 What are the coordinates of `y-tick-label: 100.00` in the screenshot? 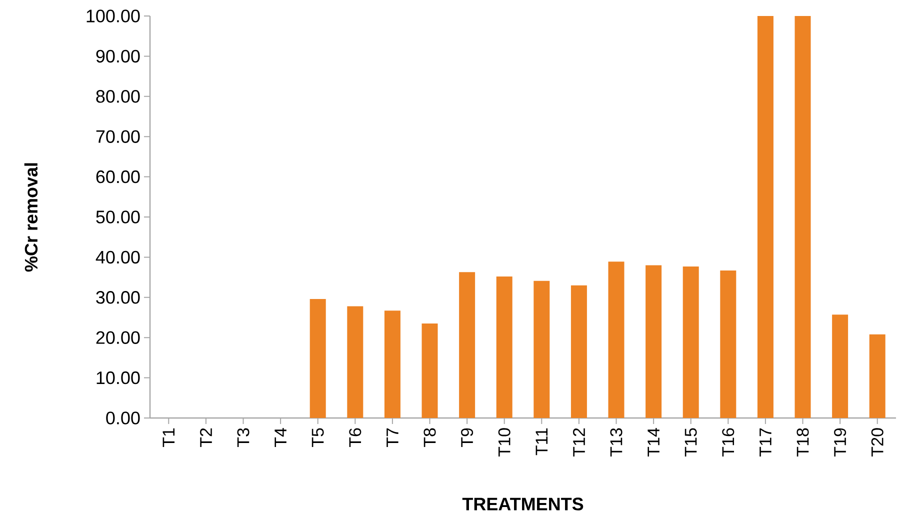 It's located at (113, 16).